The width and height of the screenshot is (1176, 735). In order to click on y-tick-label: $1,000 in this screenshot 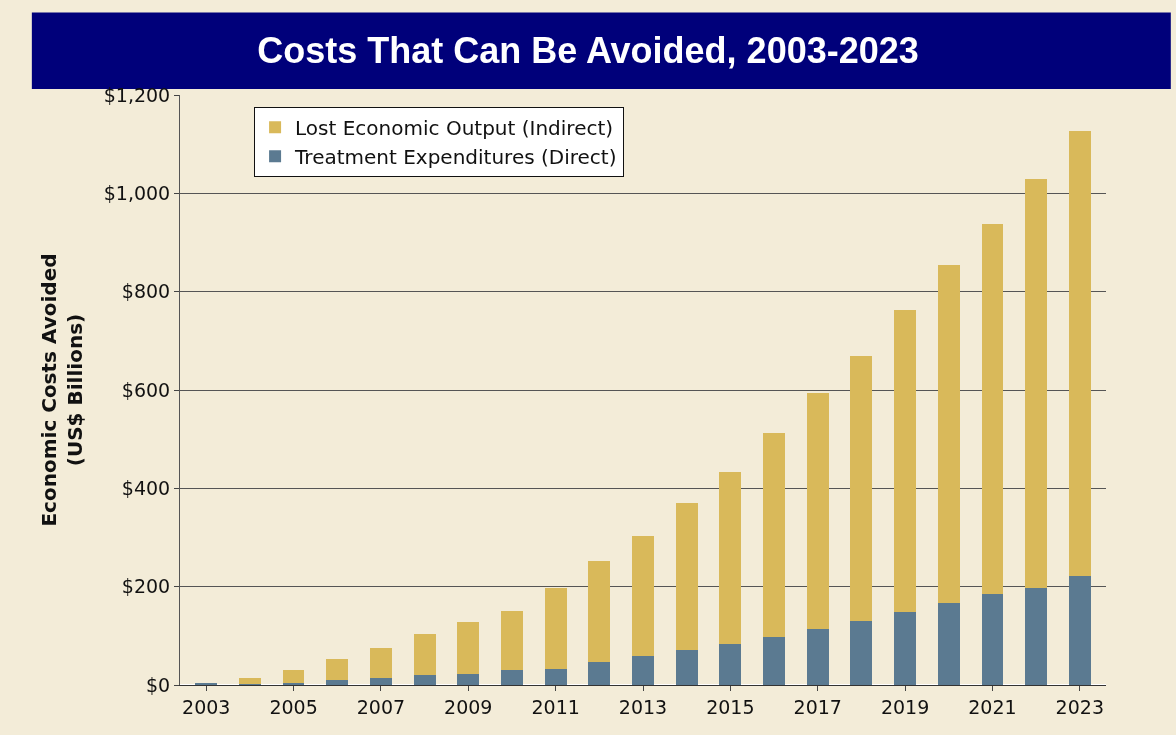, I will do `click(137, 192)`.